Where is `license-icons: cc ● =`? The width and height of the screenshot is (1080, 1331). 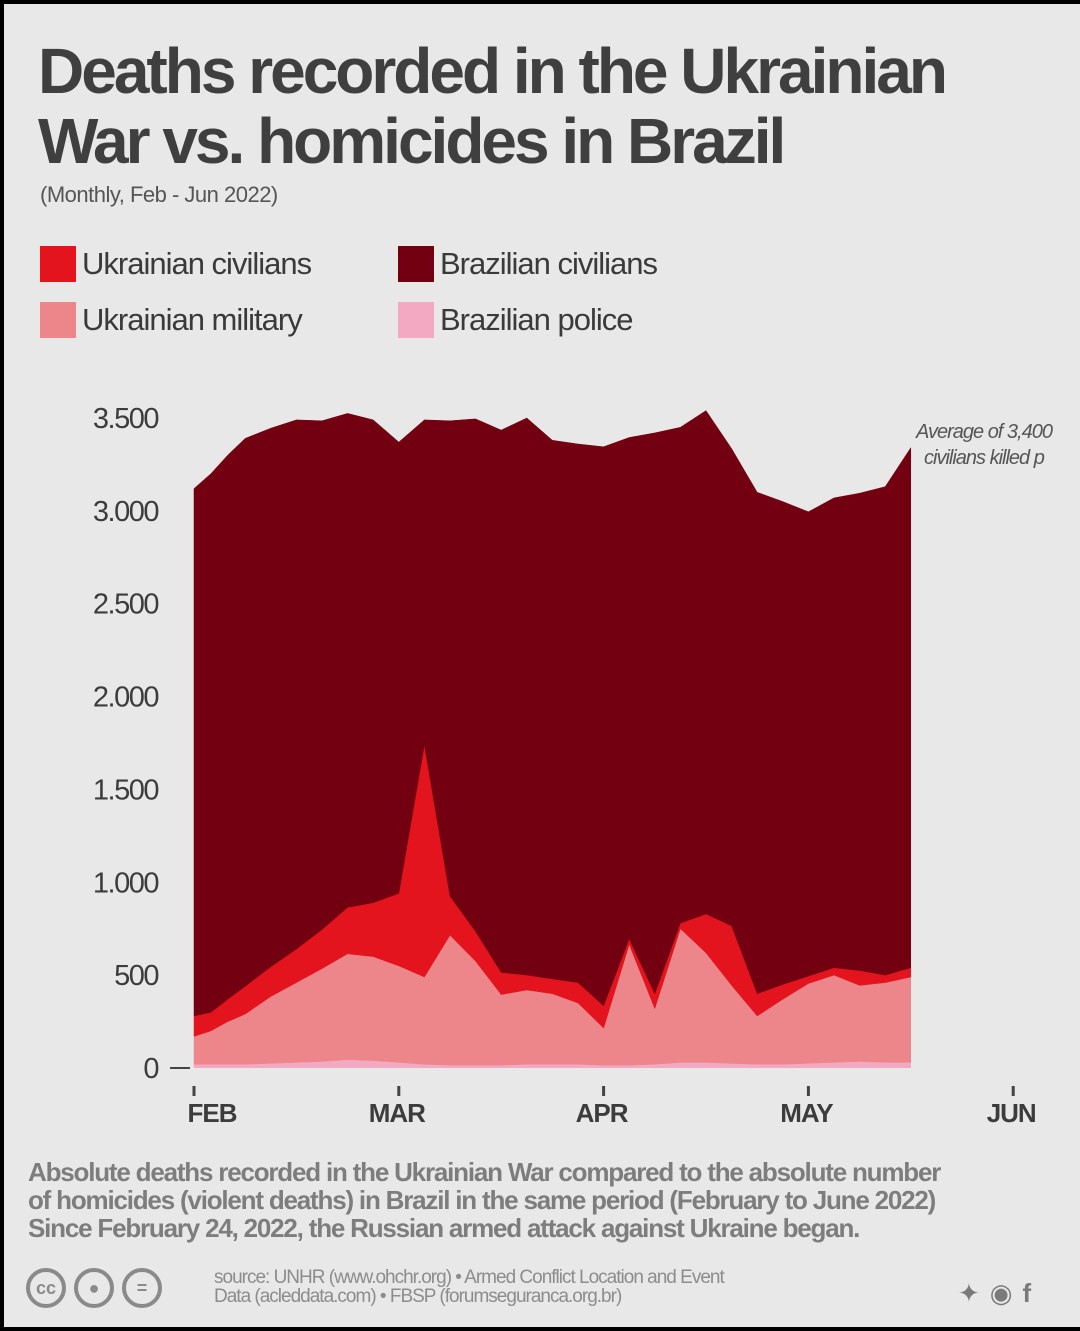
license-icons: cc ● = is located at coordinates (98, 1288).